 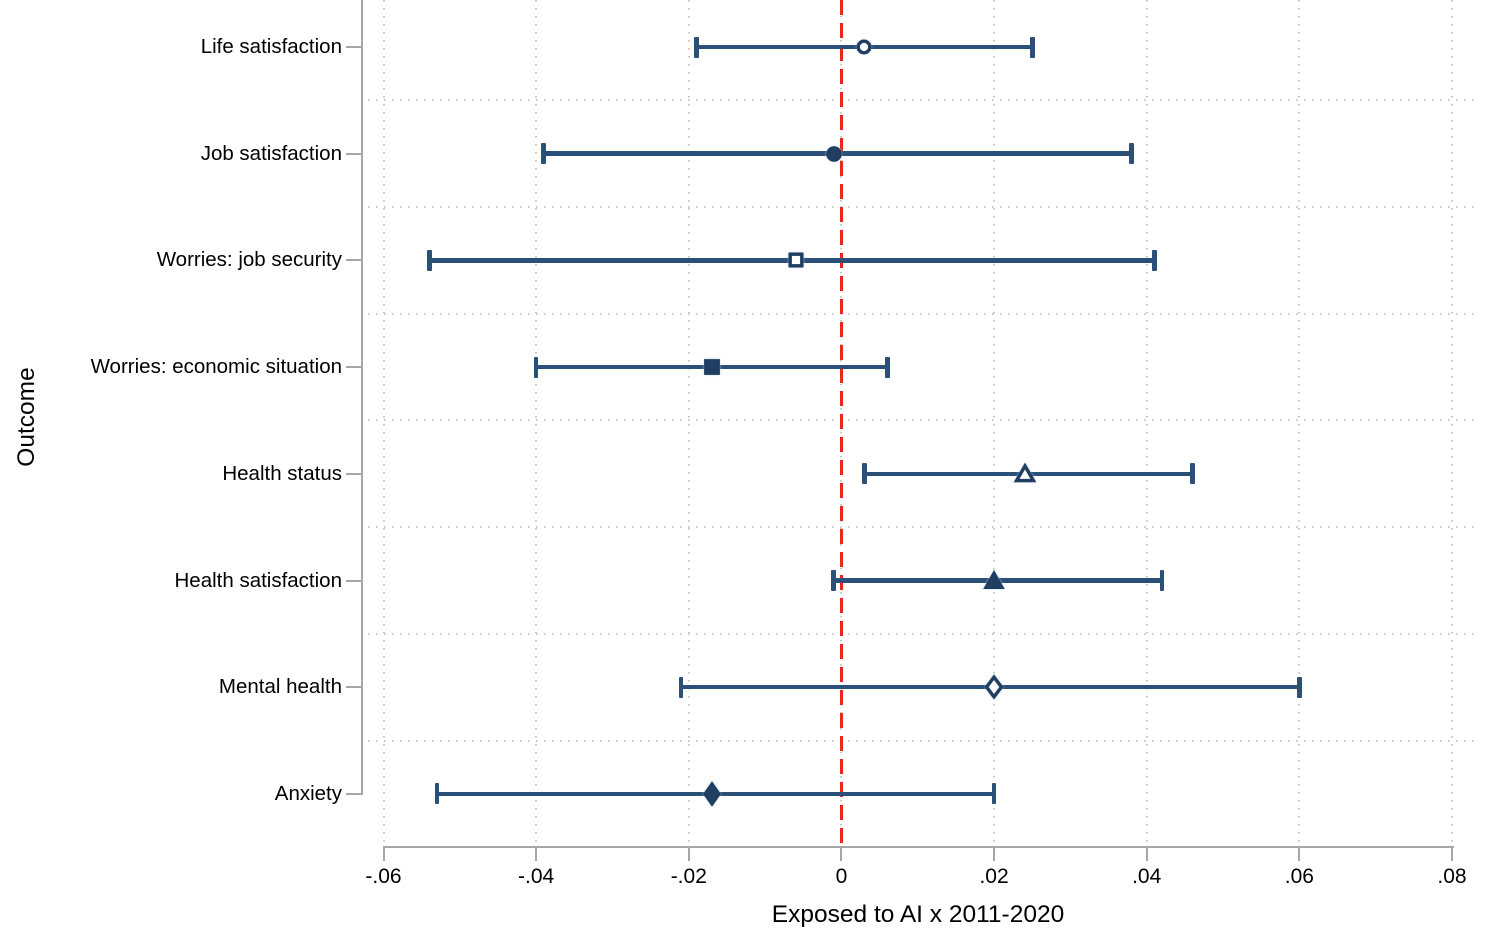 What do you see at coordinates (834, 154) in the screenshot?
I see `point-marker-circle-filled` at bounding box center [834, 154].